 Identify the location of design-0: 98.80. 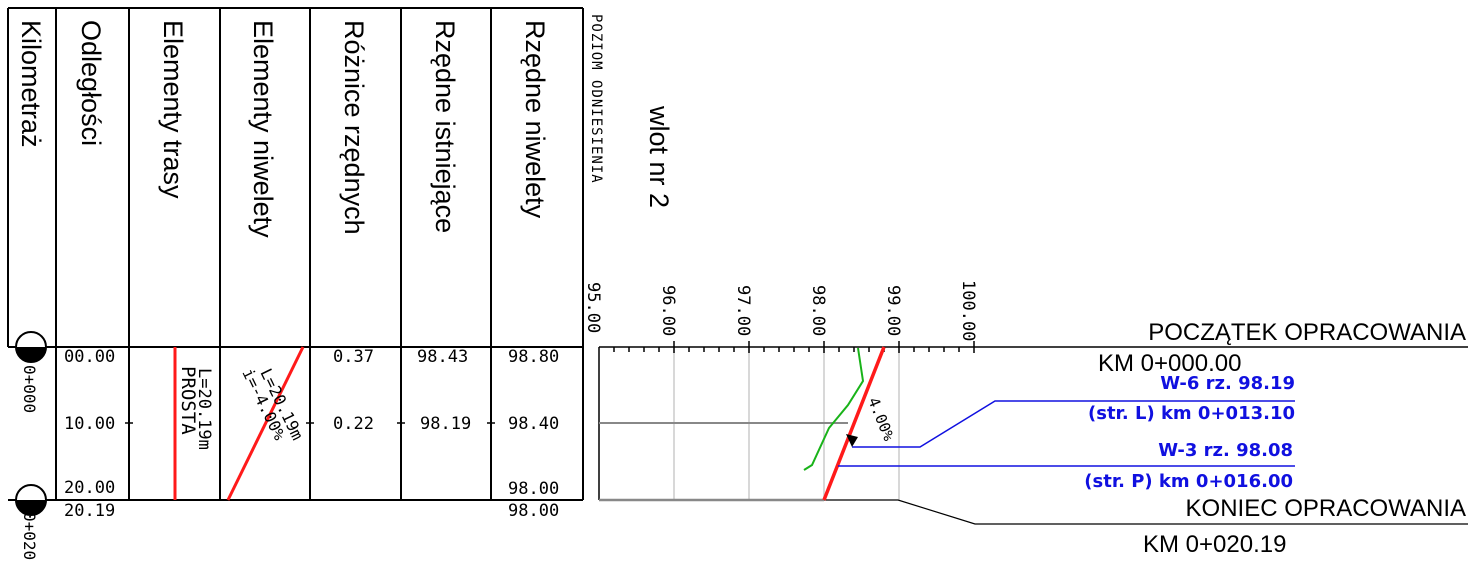
(533, 357).